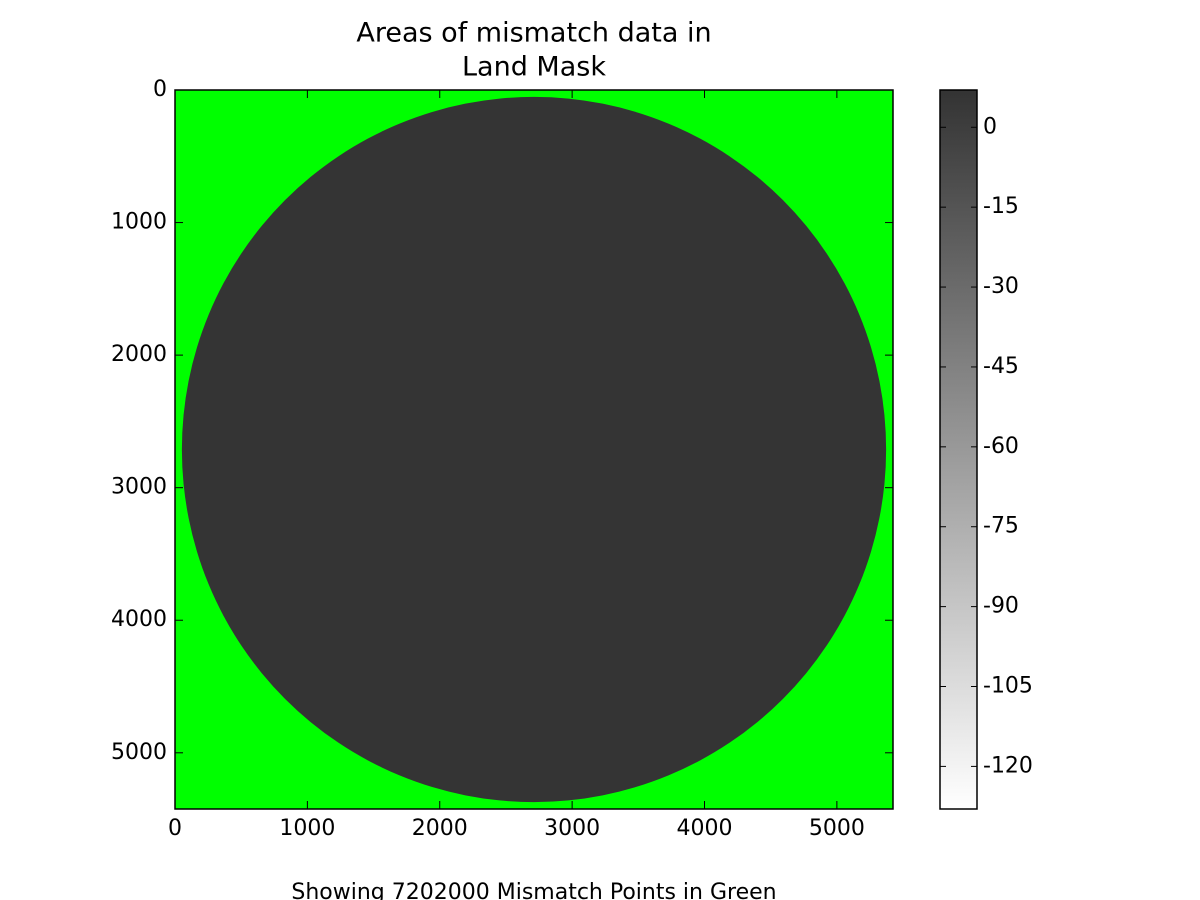 The height and width of the screenshot is (900, 1200). I want to click on colorbar-tick-label: -75, so click(1001, 526).